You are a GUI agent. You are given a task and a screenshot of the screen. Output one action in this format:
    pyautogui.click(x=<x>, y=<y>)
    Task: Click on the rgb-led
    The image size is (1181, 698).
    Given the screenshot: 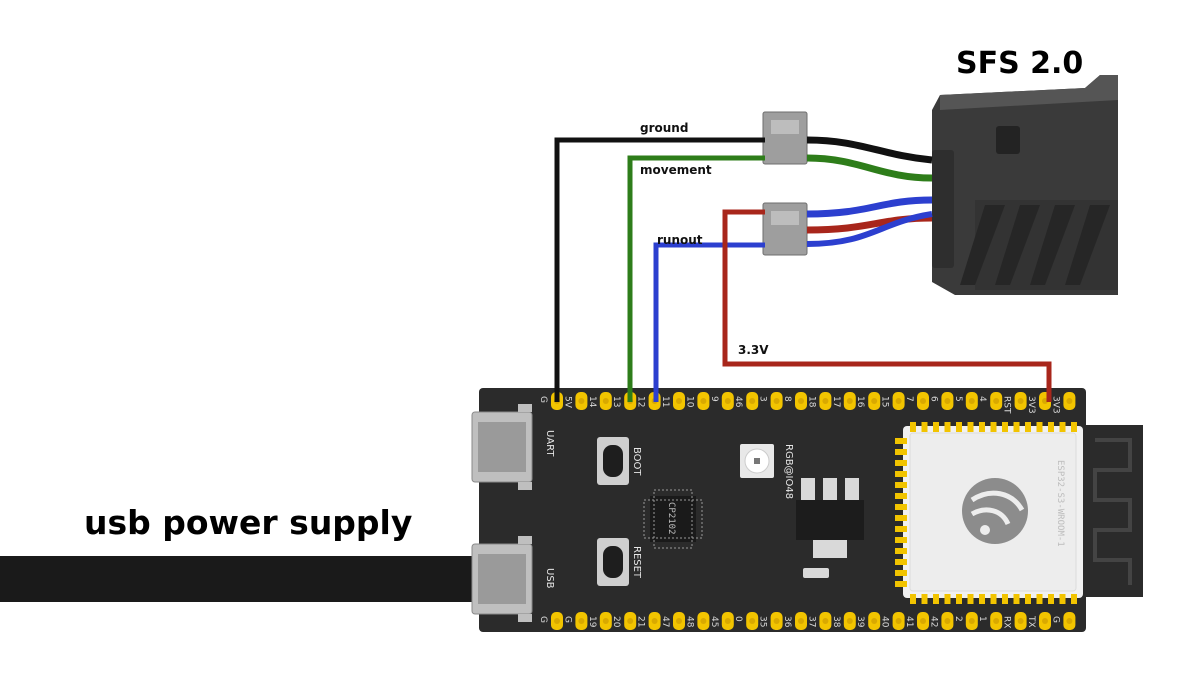 What is the action you would take?
    pyautogui.click(x=757, y=461)
    